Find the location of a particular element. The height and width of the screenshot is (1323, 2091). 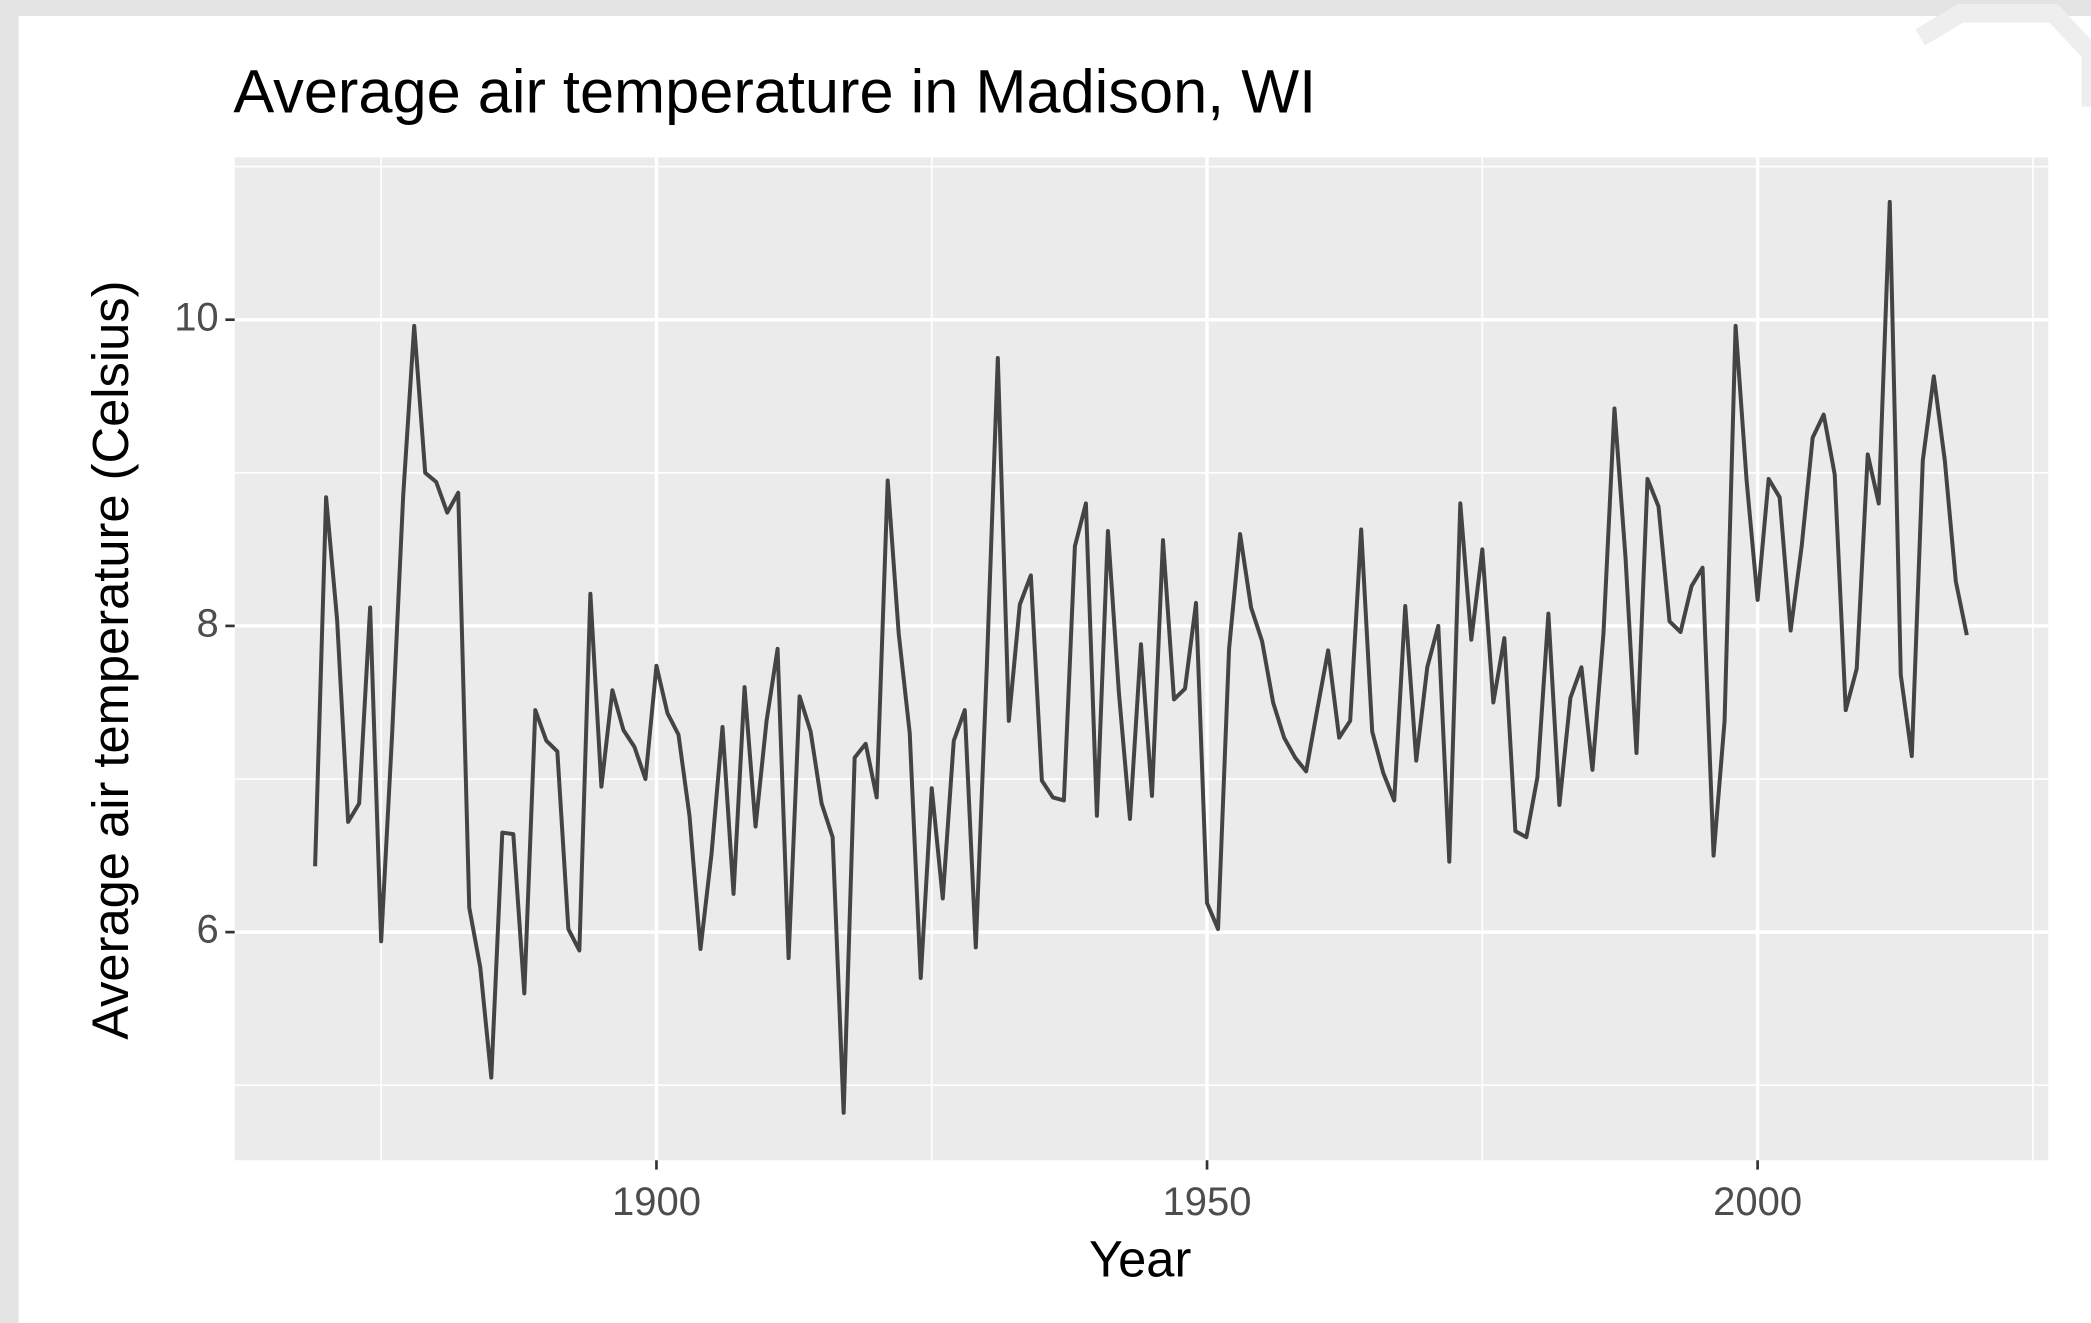

decoration is located at coordinates (2003, 55).